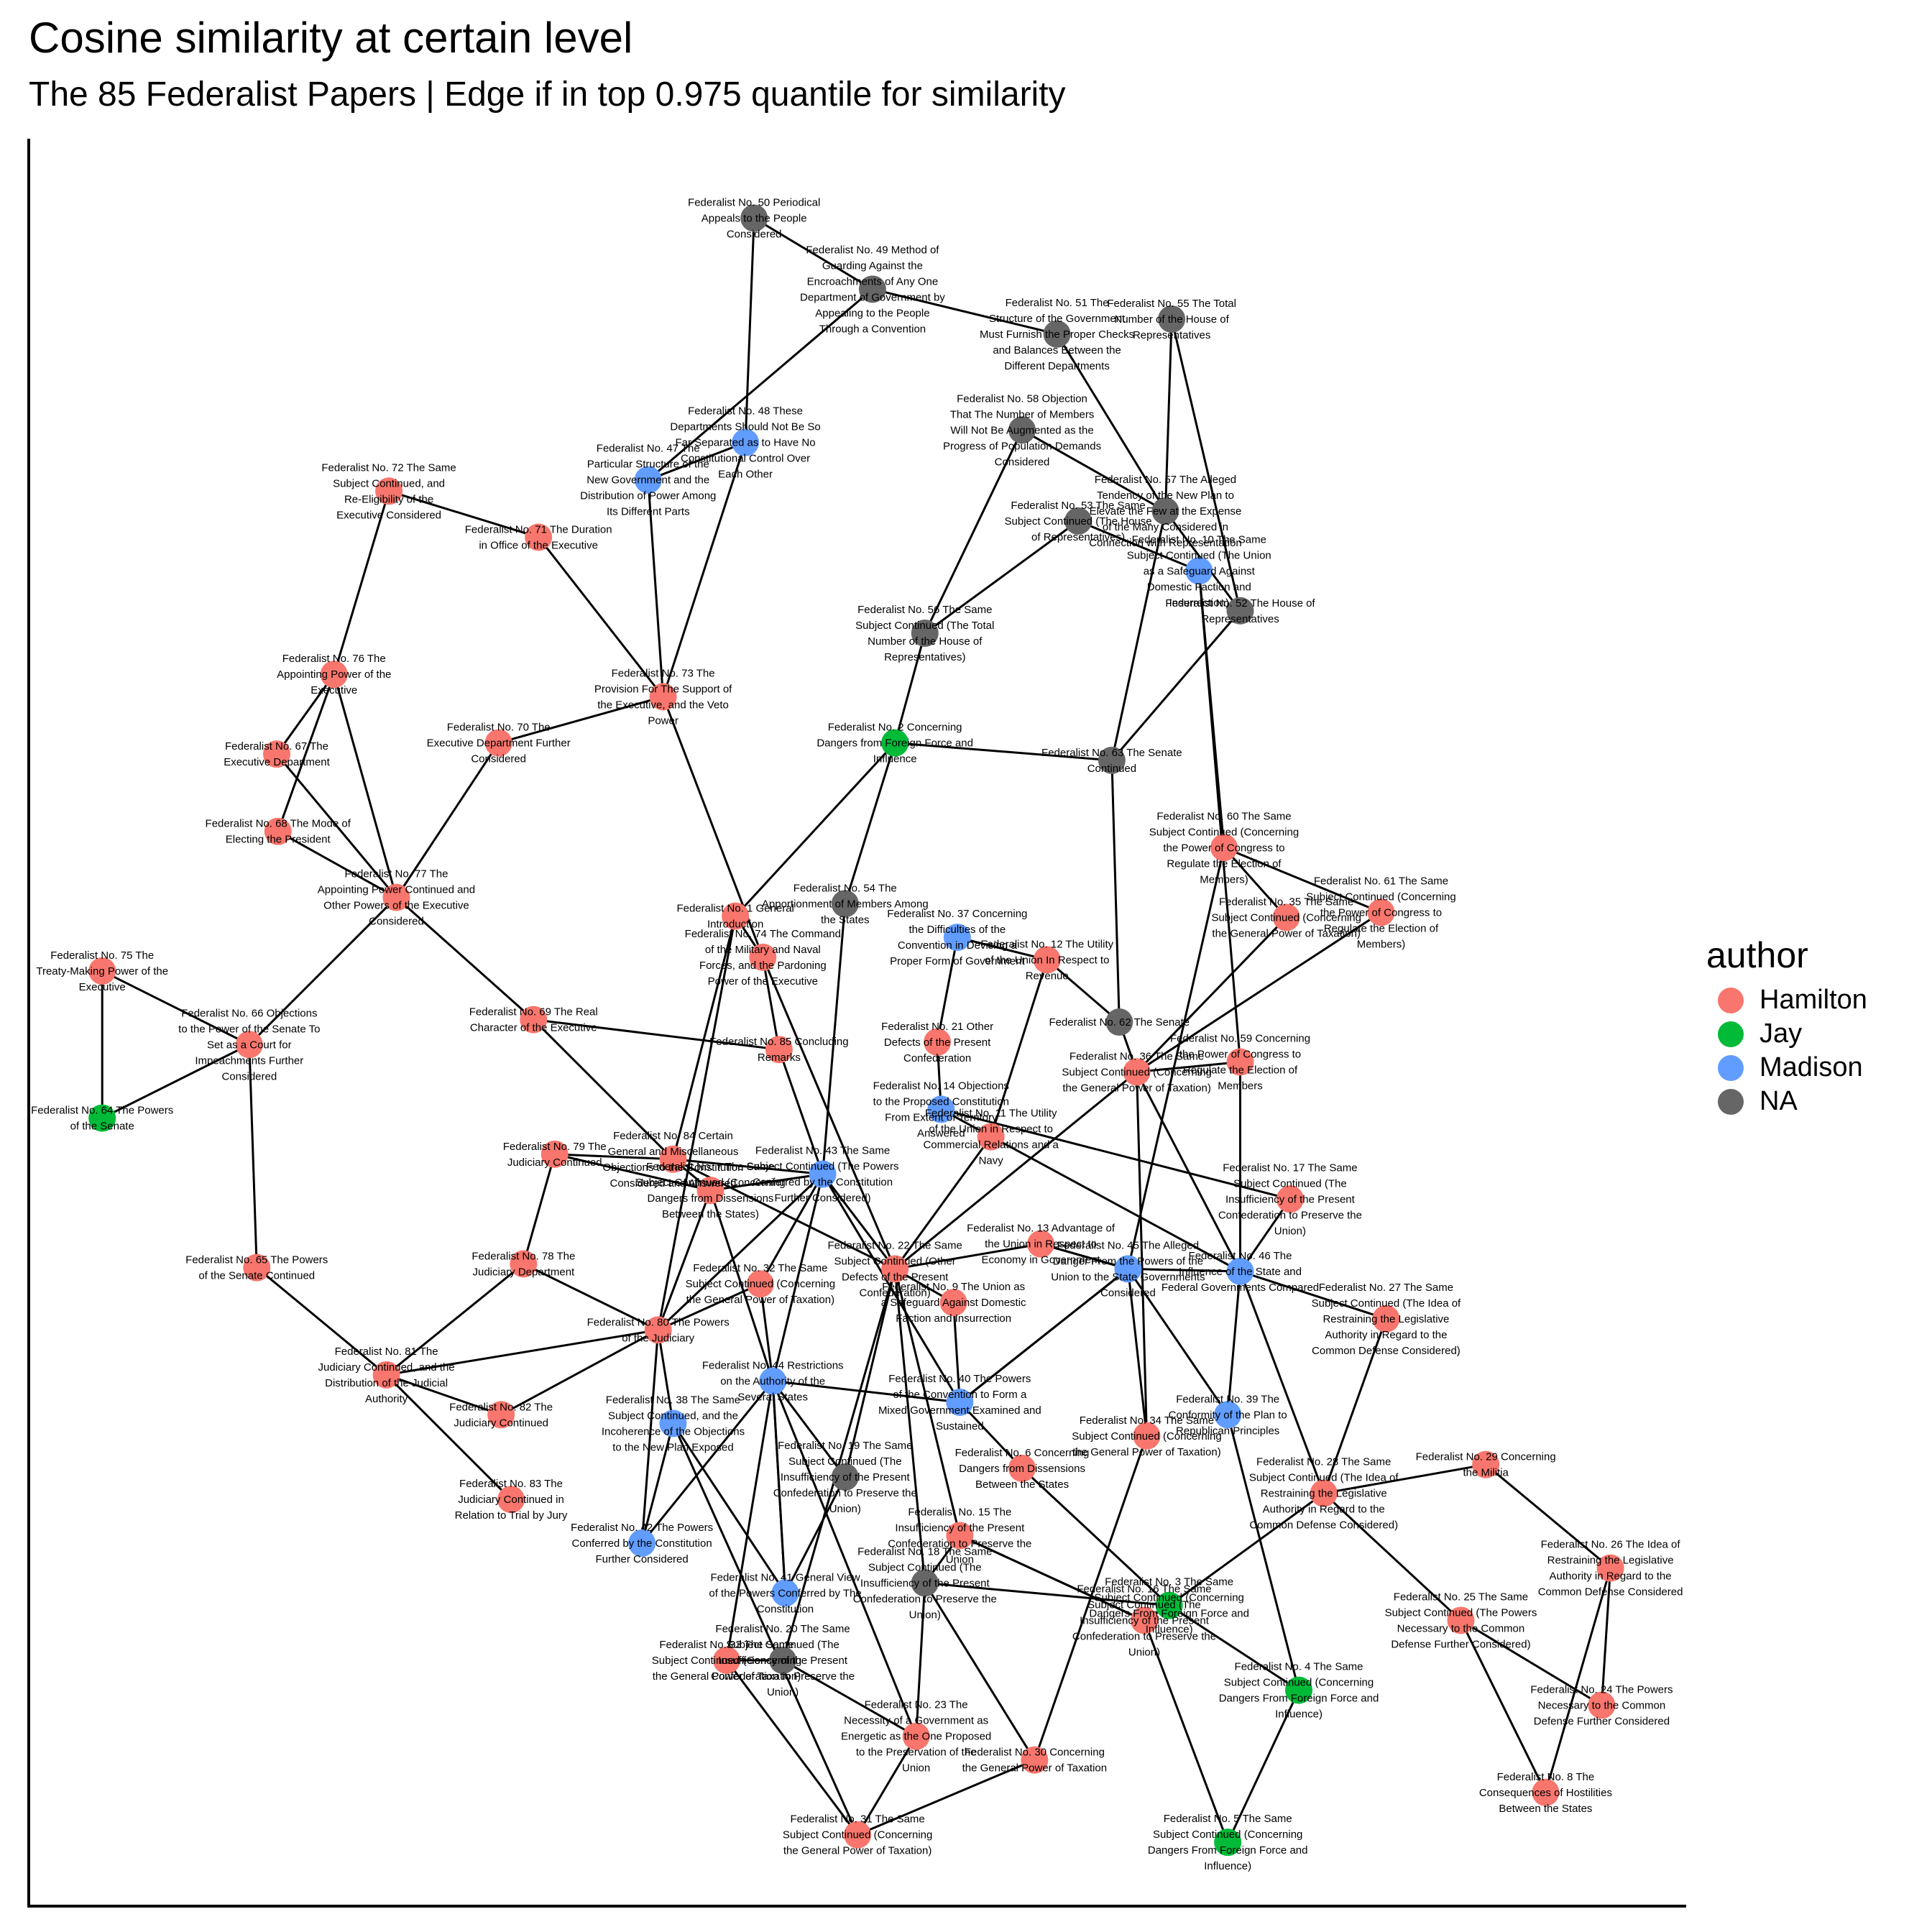  What do you see at coordinates (1813, 1000) in the screenshot?
I see `legend-label-hamilton: Hamilton` at bounding box center [1813, 1000].